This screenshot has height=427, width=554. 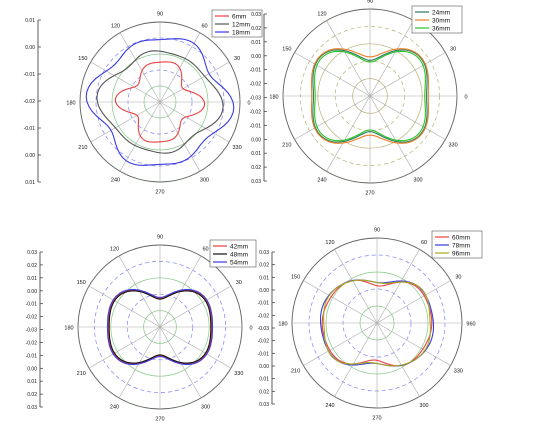 I want to click on series-line-96mm, so click(x=377, y=323).